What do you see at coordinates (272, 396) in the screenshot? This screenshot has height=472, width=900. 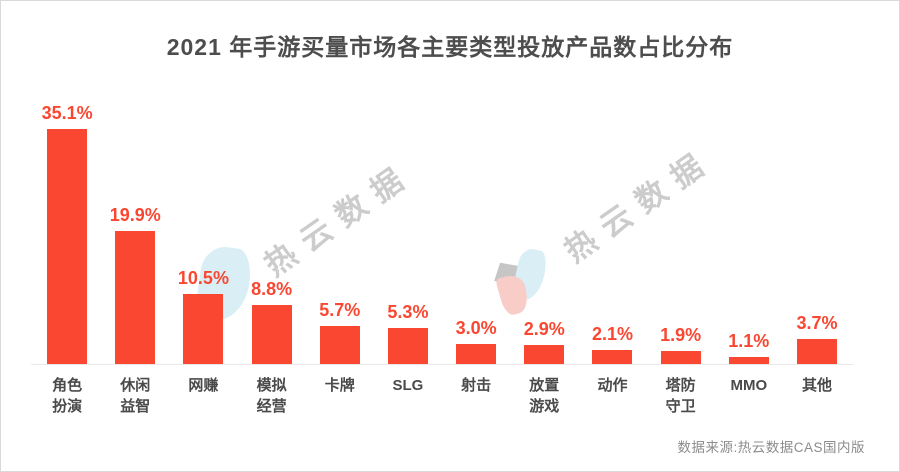 I see `category-label: 模拟 经营` at bounding box center [272, 396].